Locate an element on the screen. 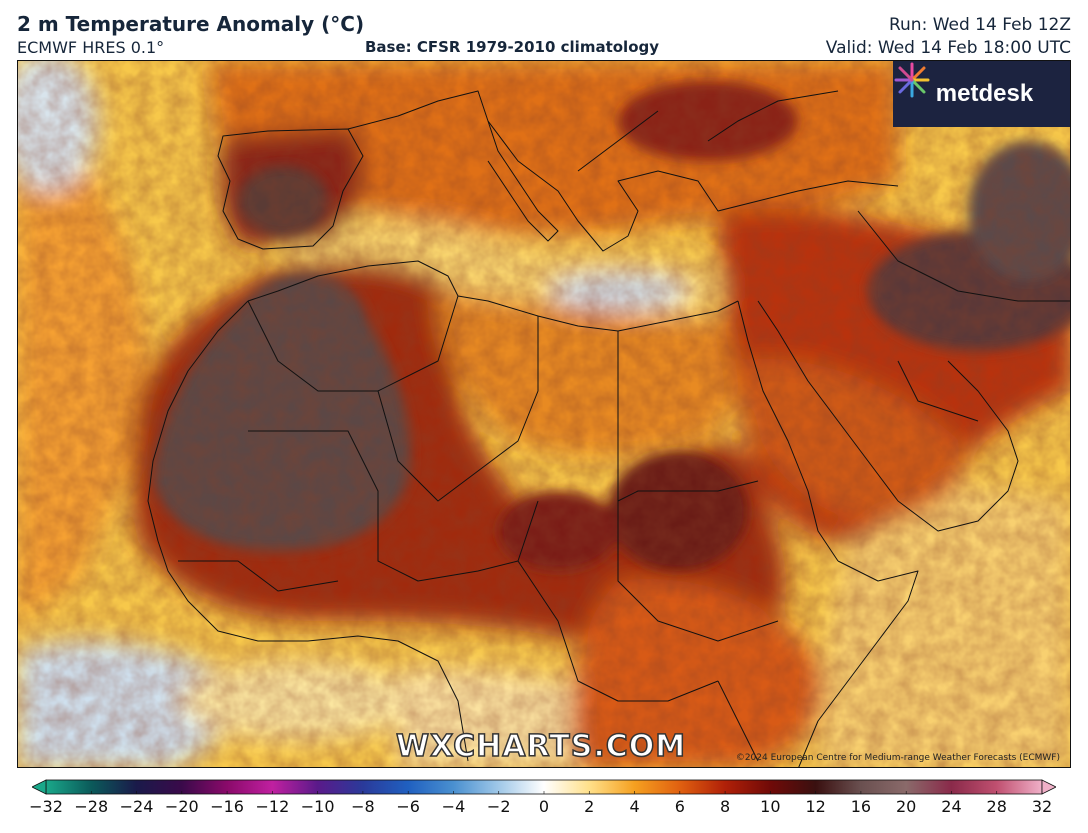  colorbar-tick-label: 20 is located at coordinates (906, 806).